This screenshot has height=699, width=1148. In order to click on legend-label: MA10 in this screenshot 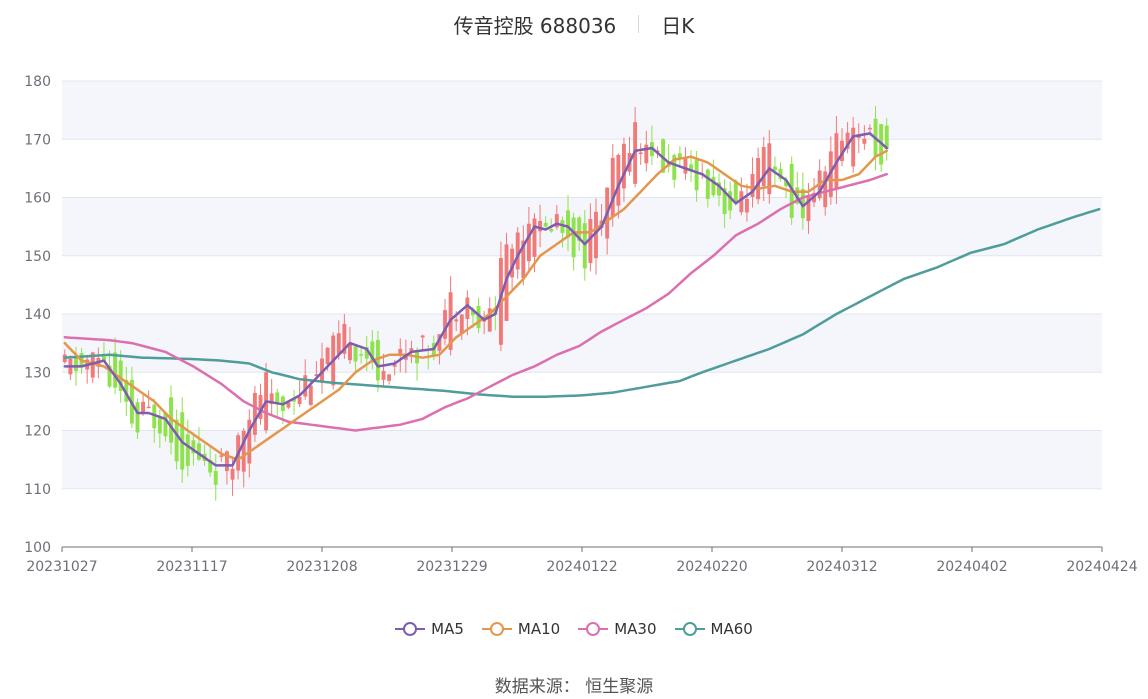, I will do `click(539, 629)`.